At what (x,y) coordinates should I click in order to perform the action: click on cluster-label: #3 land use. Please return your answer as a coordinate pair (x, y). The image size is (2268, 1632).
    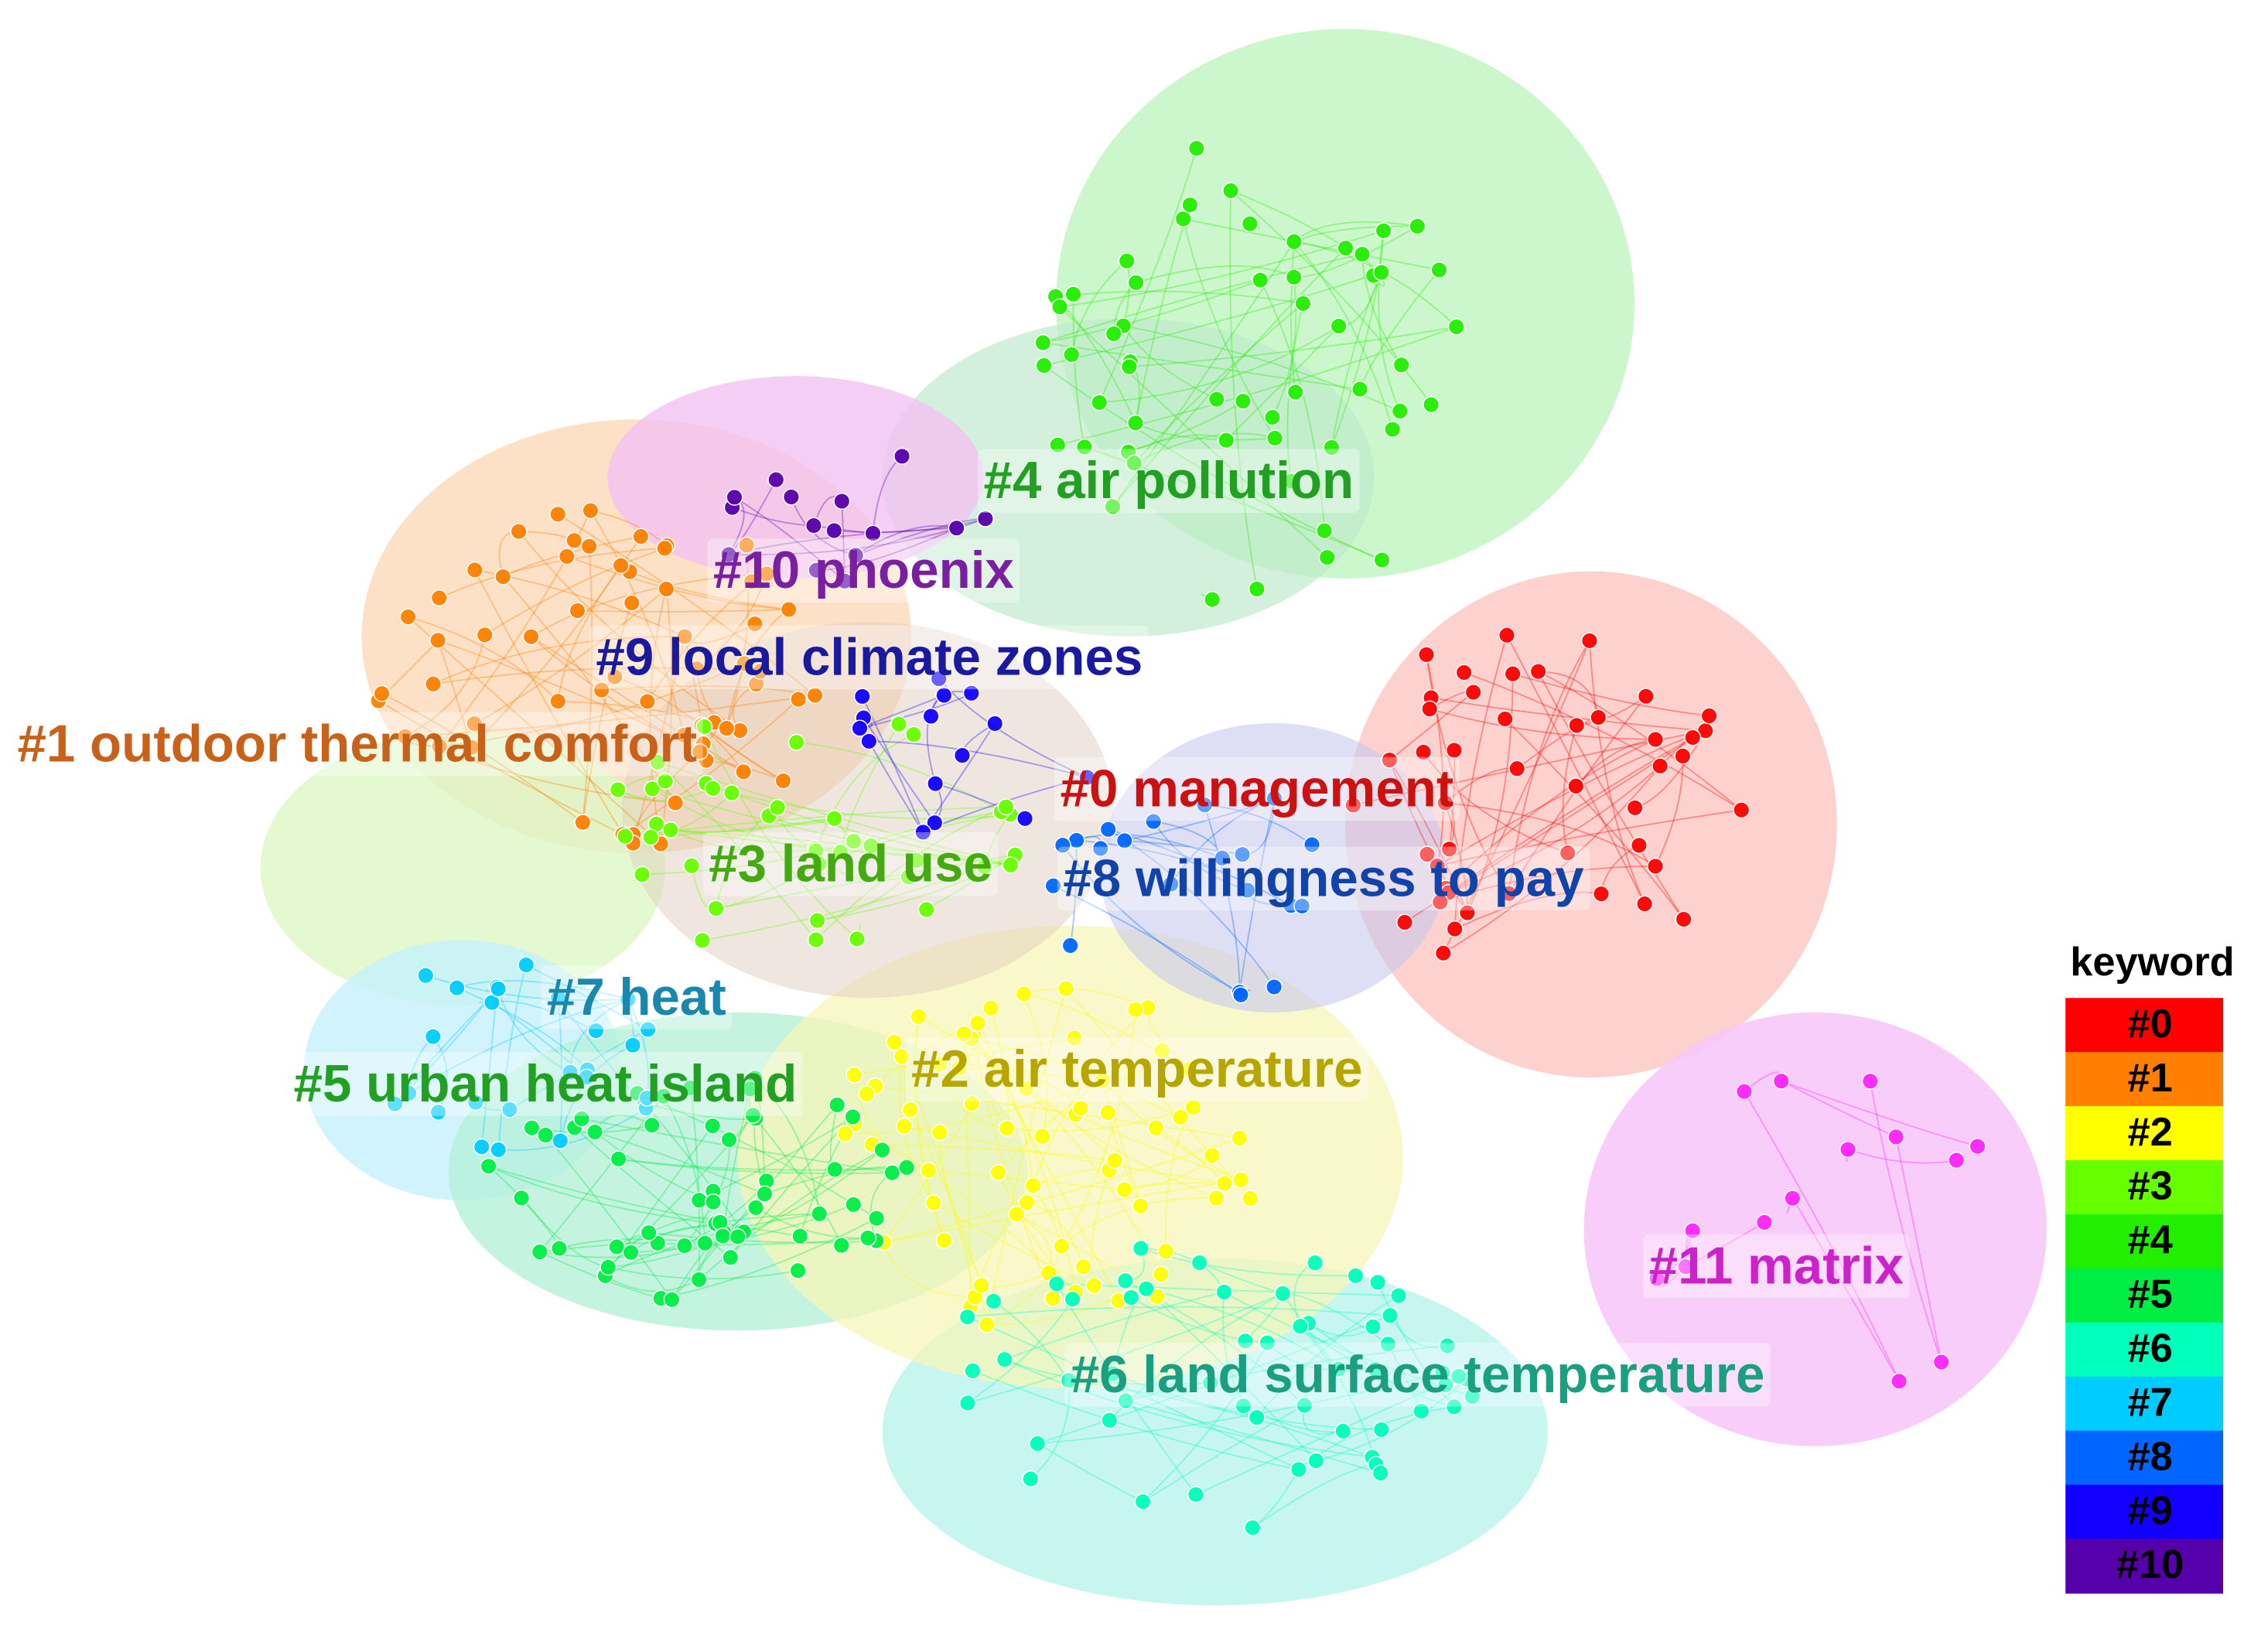
    Looking at the image, I should click on (850, 864).